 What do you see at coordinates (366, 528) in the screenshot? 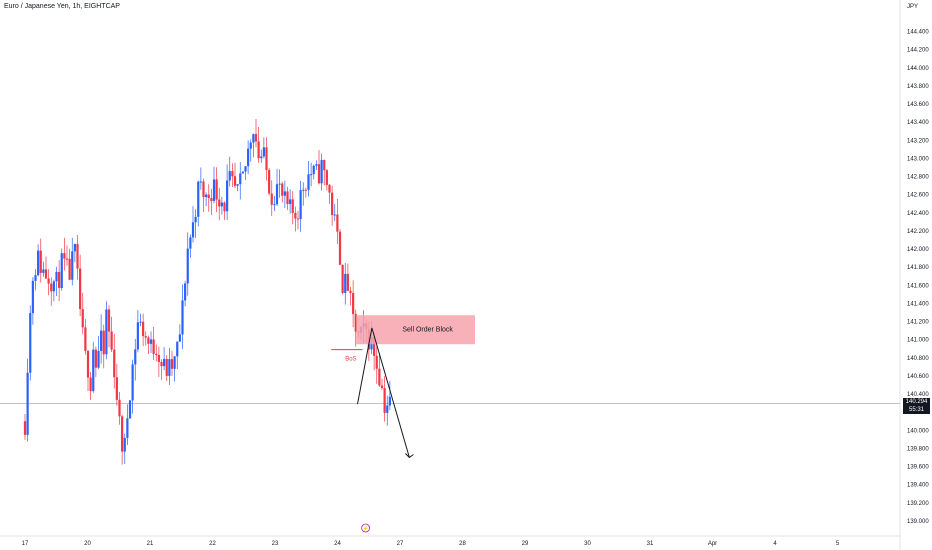
I see `event-marker-icon` at bounding box center [366, 528].